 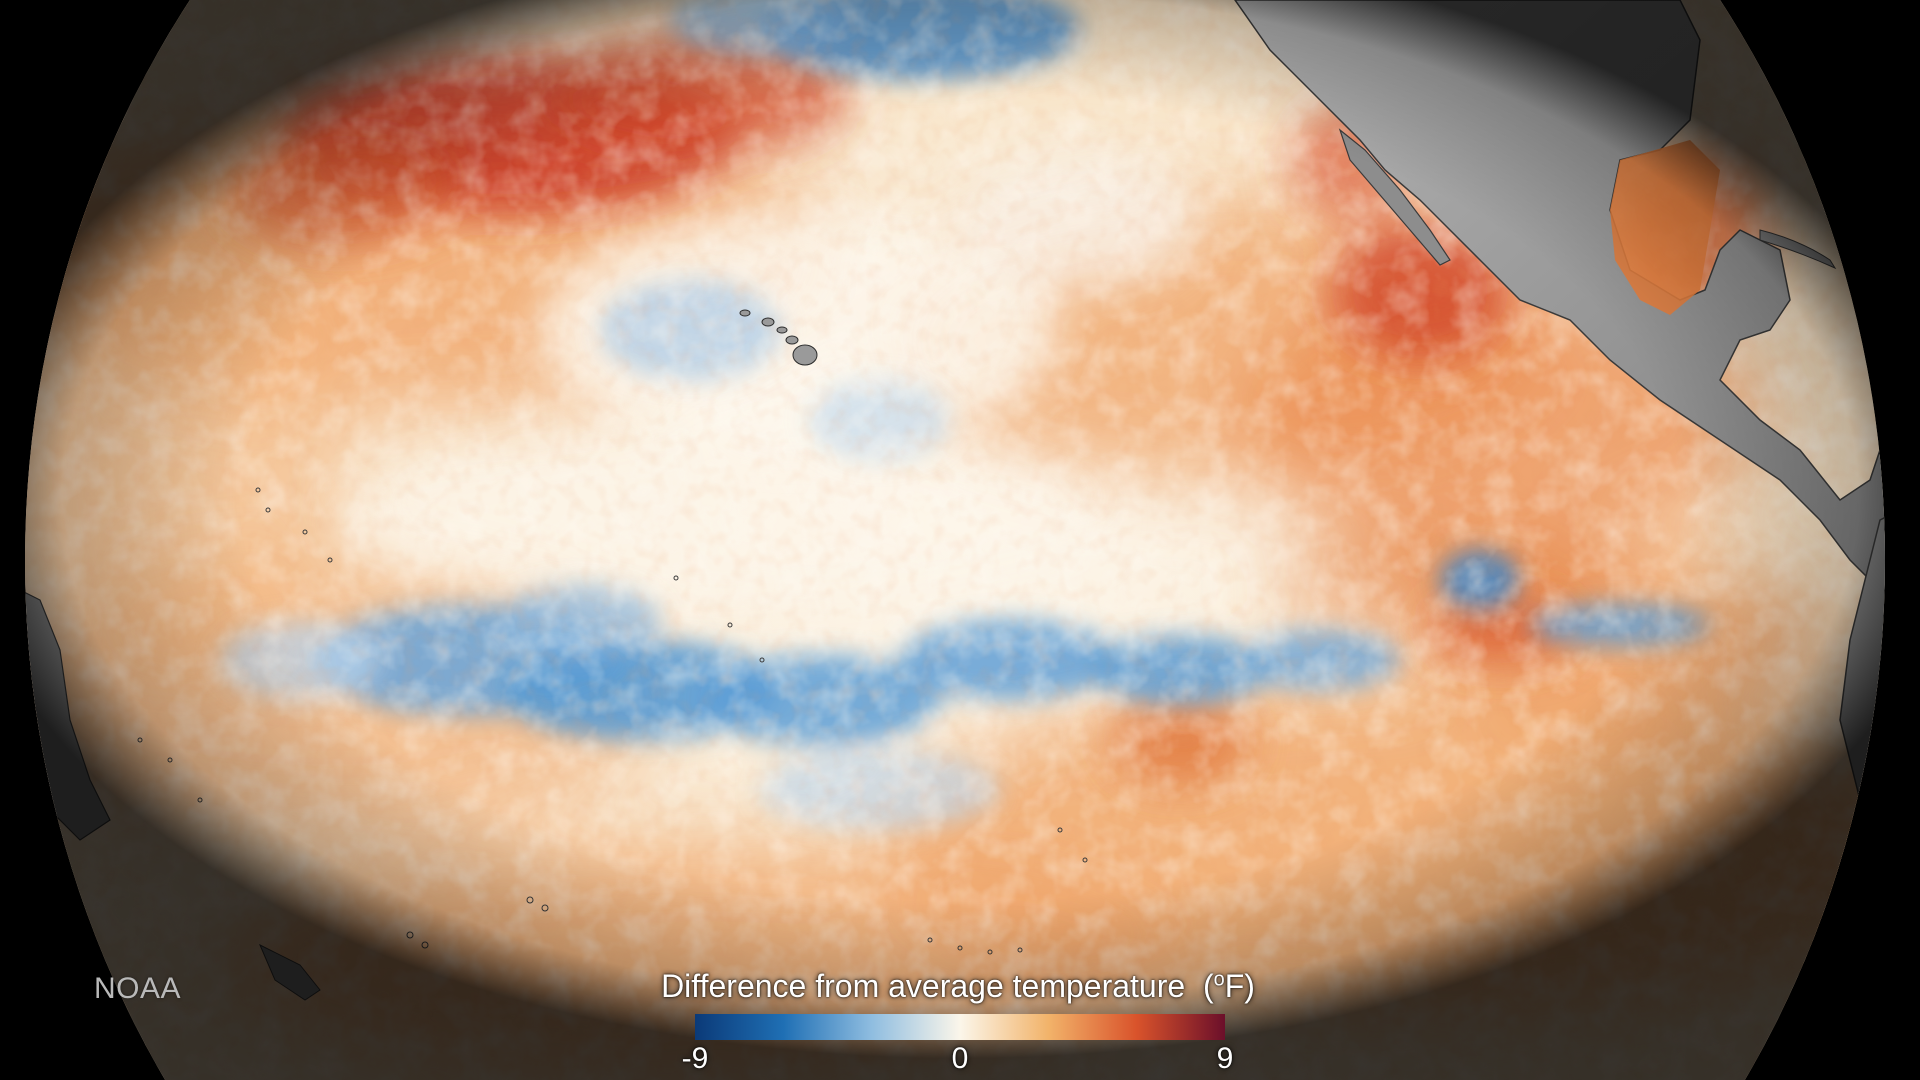 I want to click on legend-title-text: Difference from average temperature, so click(x=923, y=986).